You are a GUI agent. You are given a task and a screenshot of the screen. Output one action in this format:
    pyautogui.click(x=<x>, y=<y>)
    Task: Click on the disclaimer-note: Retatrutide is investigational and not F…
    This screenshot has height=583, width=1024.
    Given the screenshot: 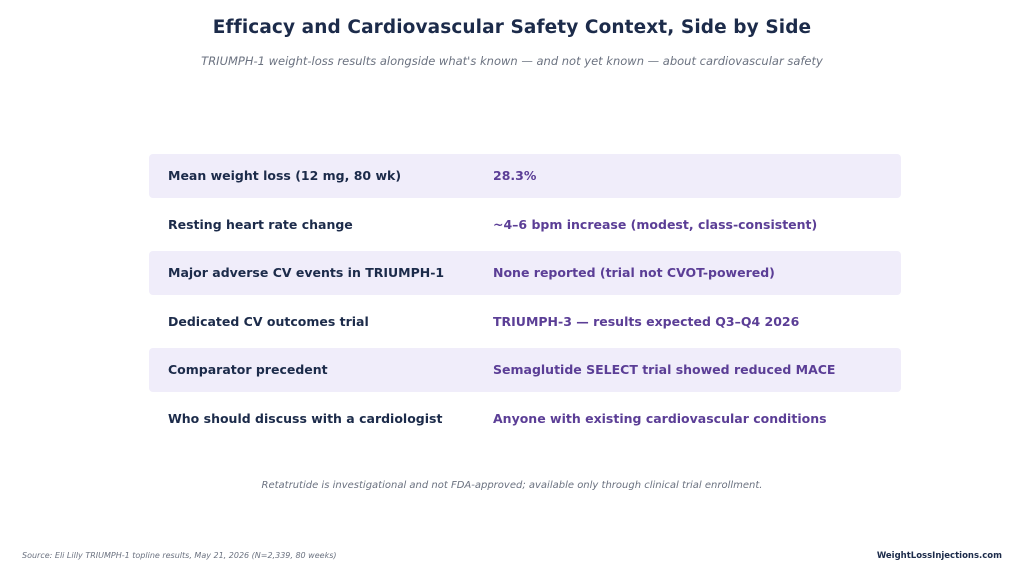 What is the action you would take?
    pyautogui.click(x=512, y=485)
    